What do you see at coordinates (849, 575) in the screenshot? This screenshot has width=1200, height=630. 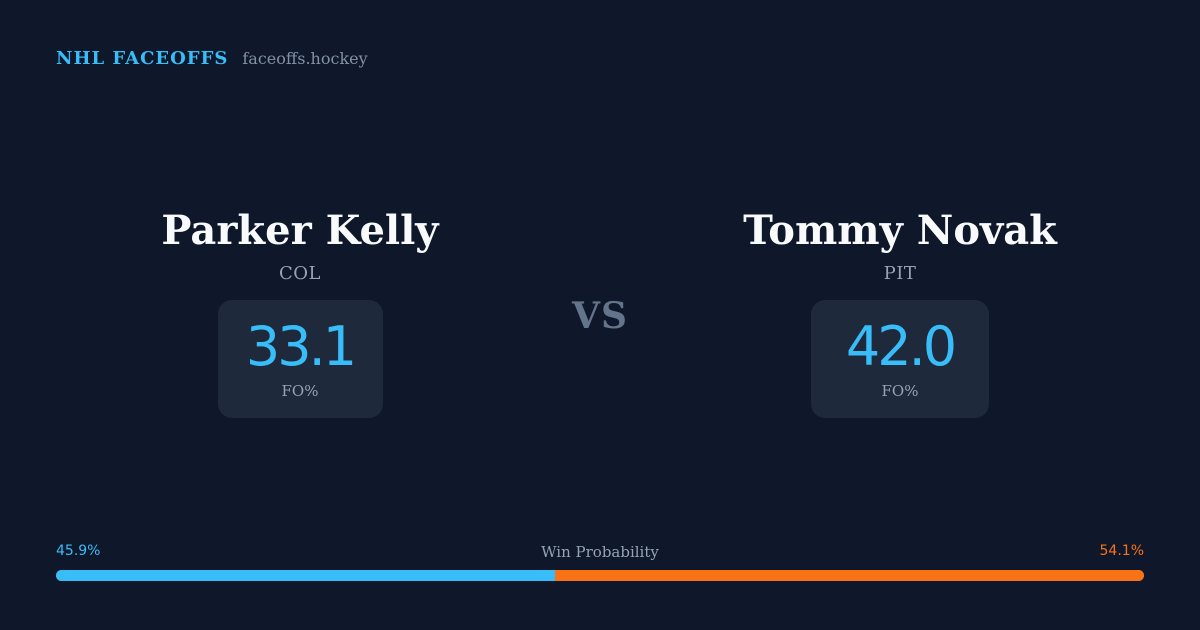 I see `win-probability-bar-right` at bounding box center [849, 575].